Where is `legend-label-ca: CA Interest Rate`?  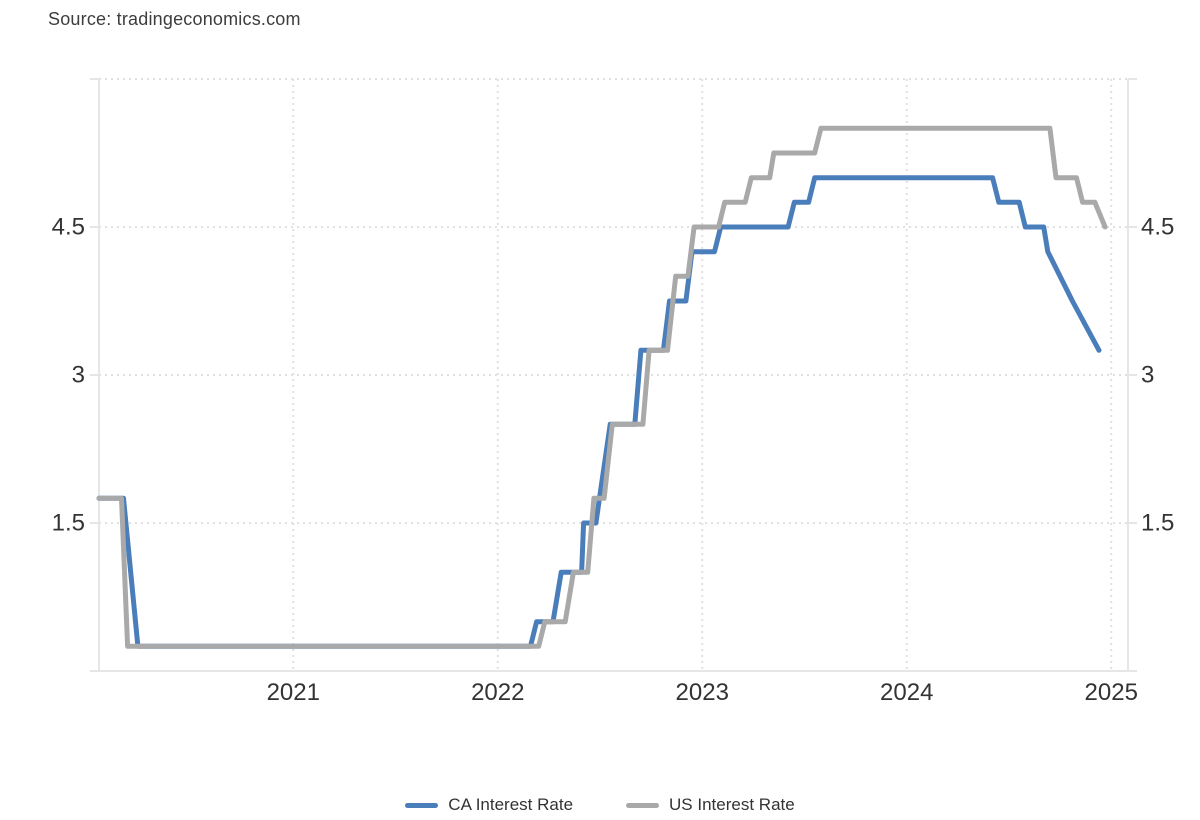 legend-label-ca: CA Interest Rate is located at coordinates (511, 804).